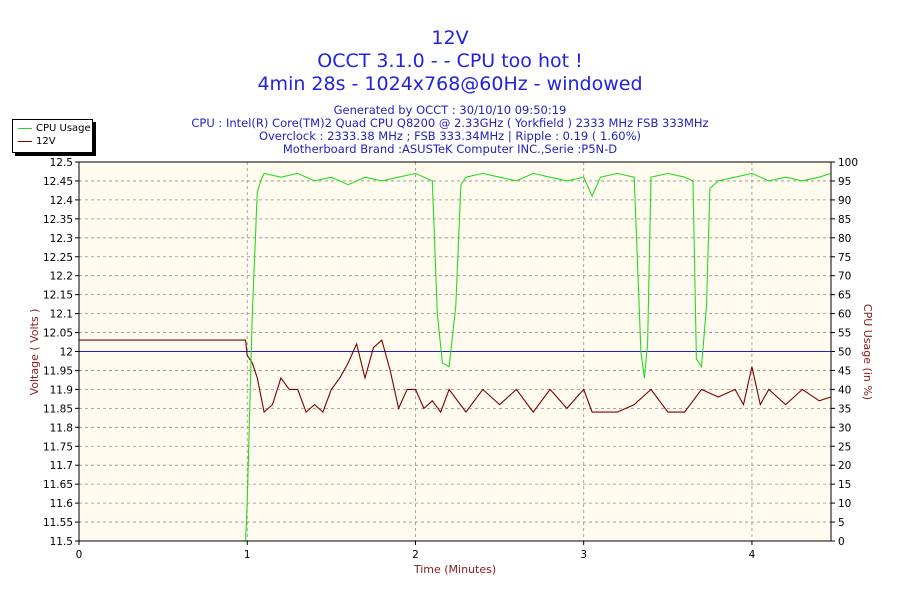 This screenshot has height=600, width=900. Describe the element at coordinates (62, 504) in the screenshot. I see `y-tick-label: 11.6` at that location.